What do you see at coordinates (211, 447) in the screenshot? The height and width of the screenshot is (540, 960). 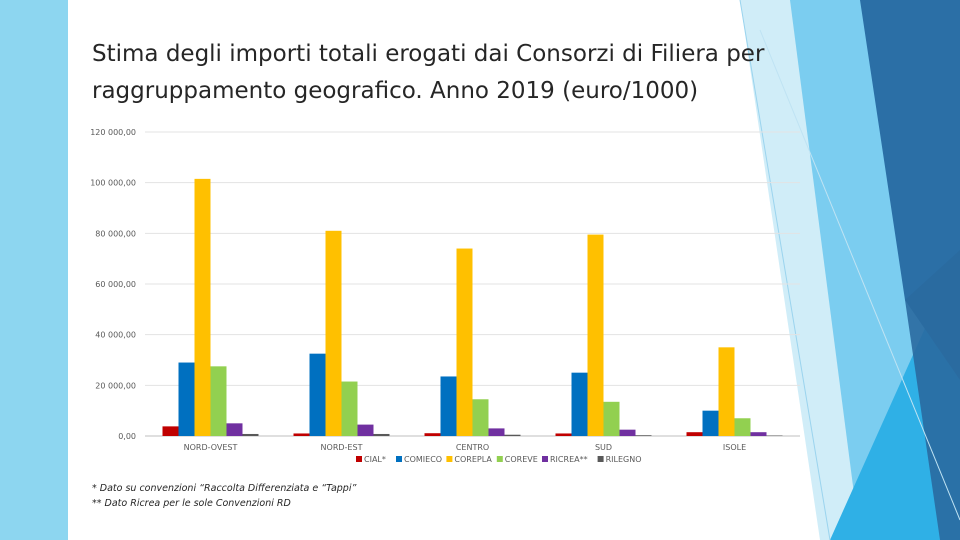 I see `x-tick-label: NORD-OVEST` at bounding box center [211, 447].